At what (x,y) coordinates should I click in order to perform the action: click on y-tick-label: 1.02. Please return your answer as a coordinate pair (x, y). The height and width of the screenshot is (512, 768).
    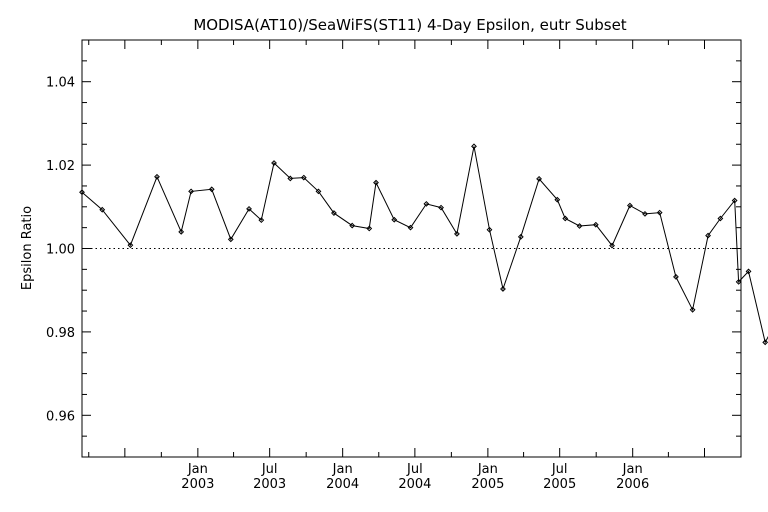
    Looking at the image, I should click on (60, 166).